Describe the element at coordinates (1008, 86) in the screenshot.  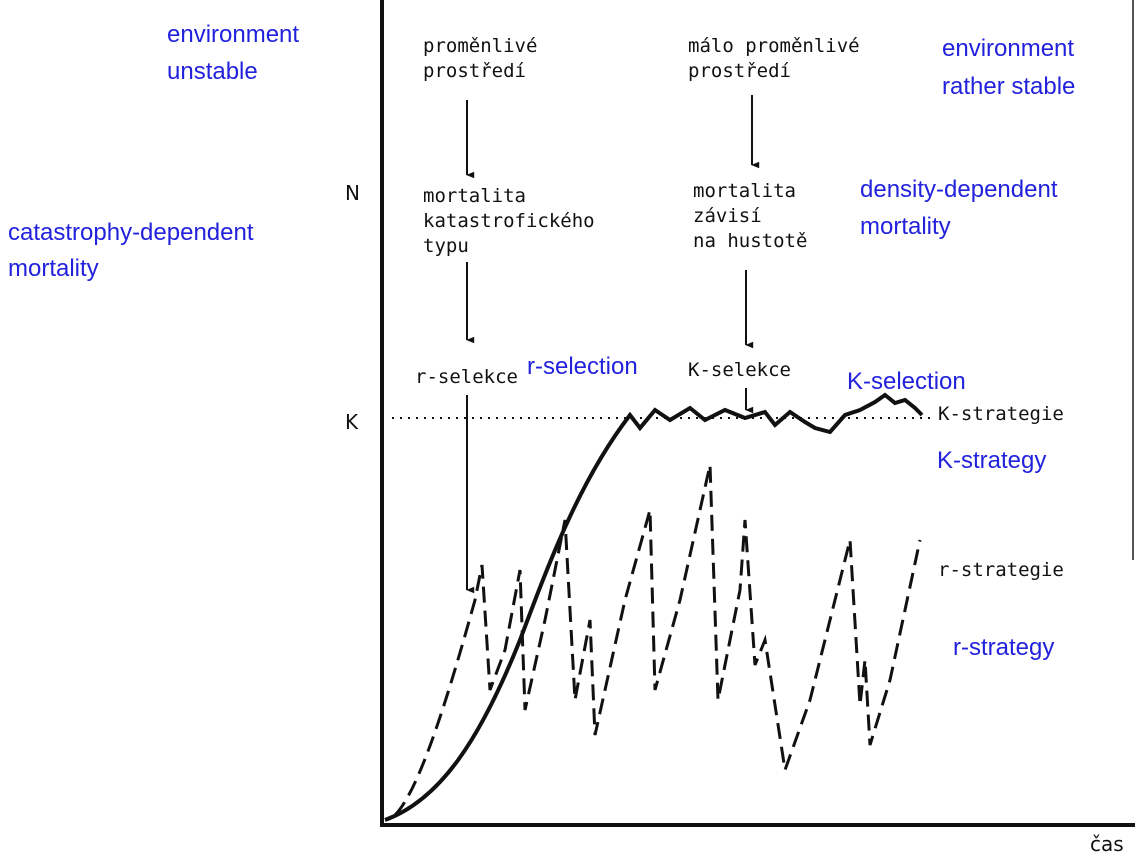
I see `english-label: rather stable` at that location.